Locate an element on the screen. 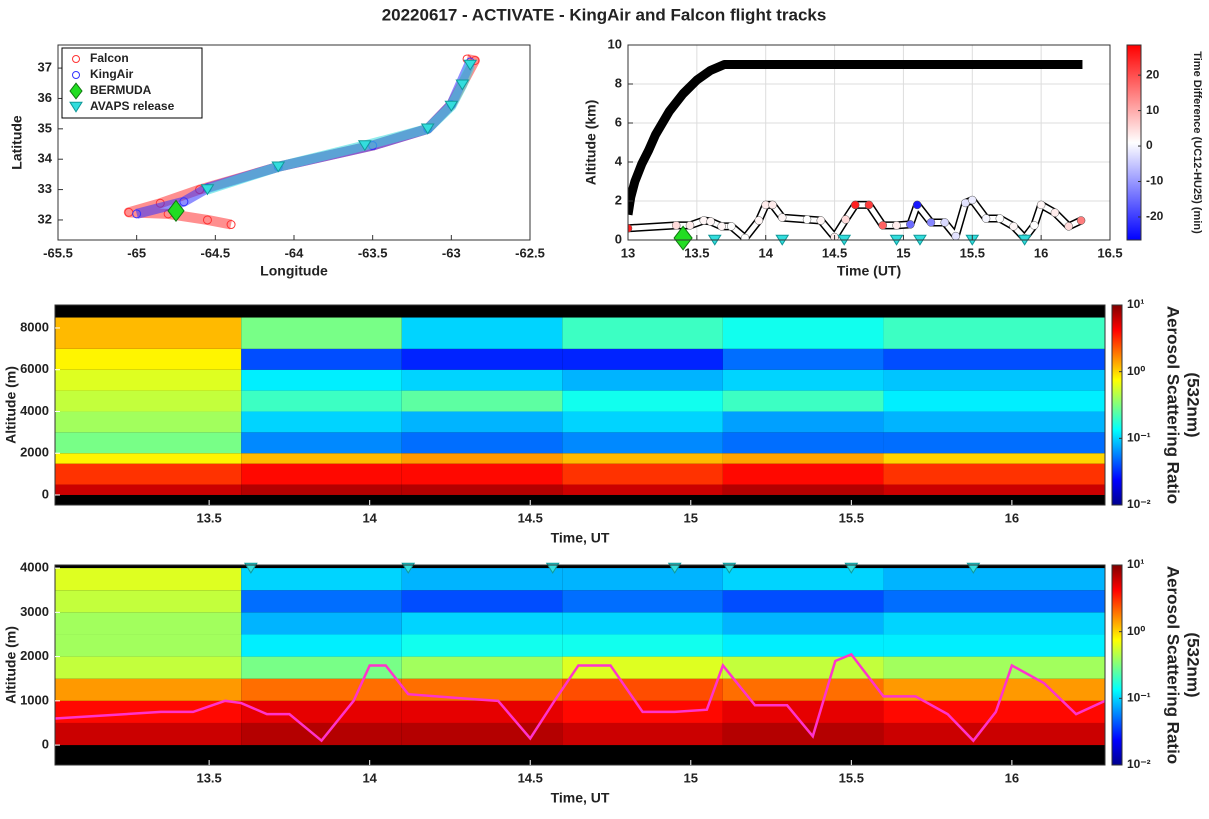 This screenshot has height=819, width=1209. x-tick-label: 16.5 is located at coordinates (1109, 252).